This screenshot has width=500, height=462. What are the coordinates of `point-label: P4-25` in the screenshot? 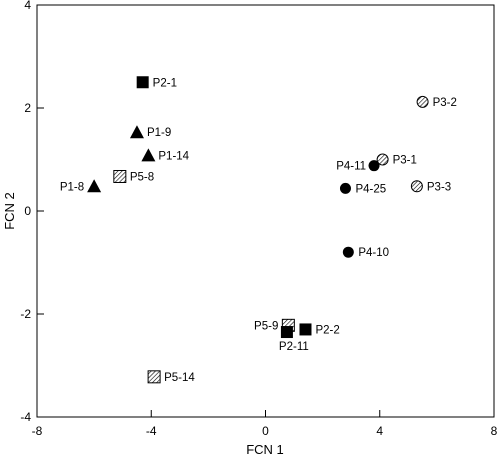 It's located at (370, 189).